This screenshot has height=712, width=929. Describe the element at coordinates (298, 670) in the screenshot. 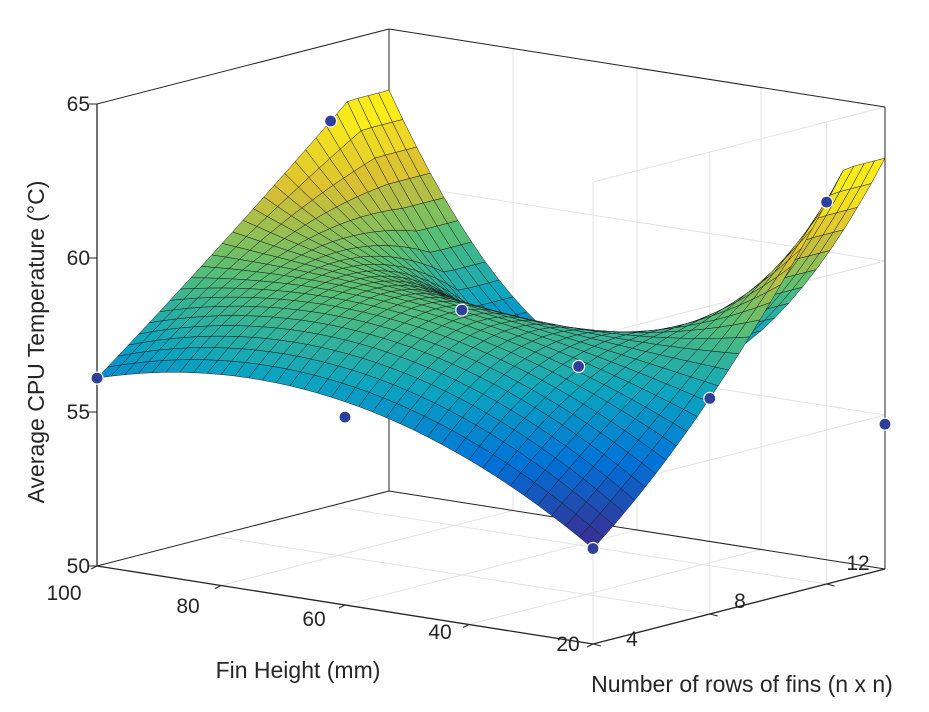

I see `x-axis-label: Fin Height (mm)` at that location.